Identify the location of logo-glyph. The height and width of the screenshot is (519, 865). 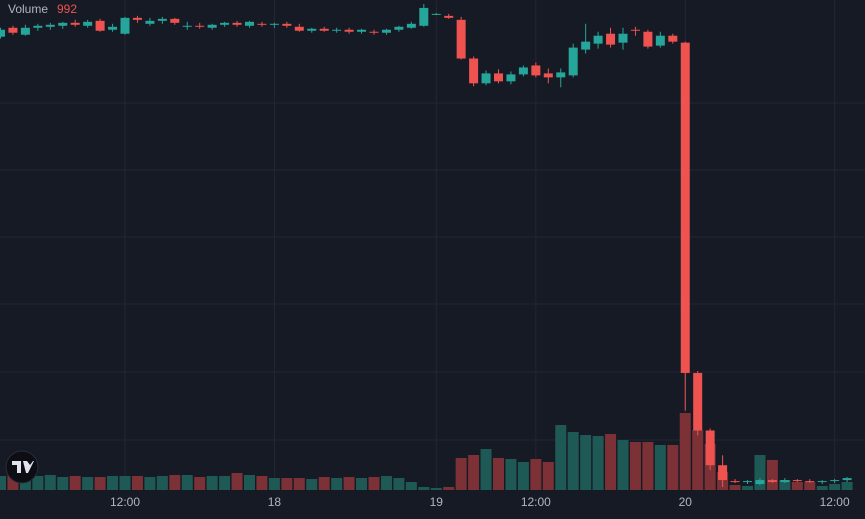
(23, 467).